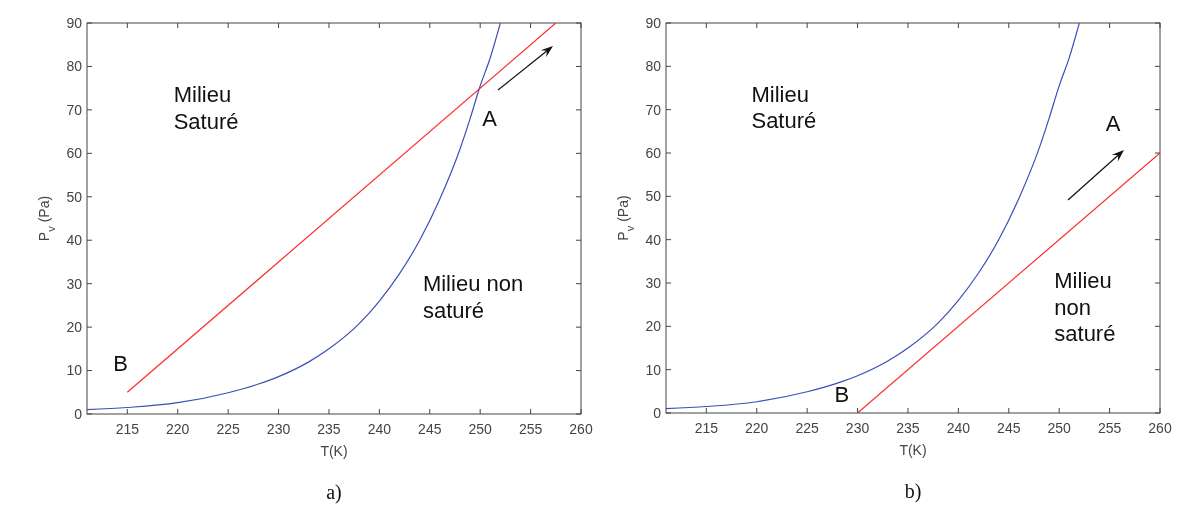 This screenshot has height=514, width=1189. What do you see at coordinates (334, 492) in the screenshot?
I see `text: a)` at bounding box center [334, 492].